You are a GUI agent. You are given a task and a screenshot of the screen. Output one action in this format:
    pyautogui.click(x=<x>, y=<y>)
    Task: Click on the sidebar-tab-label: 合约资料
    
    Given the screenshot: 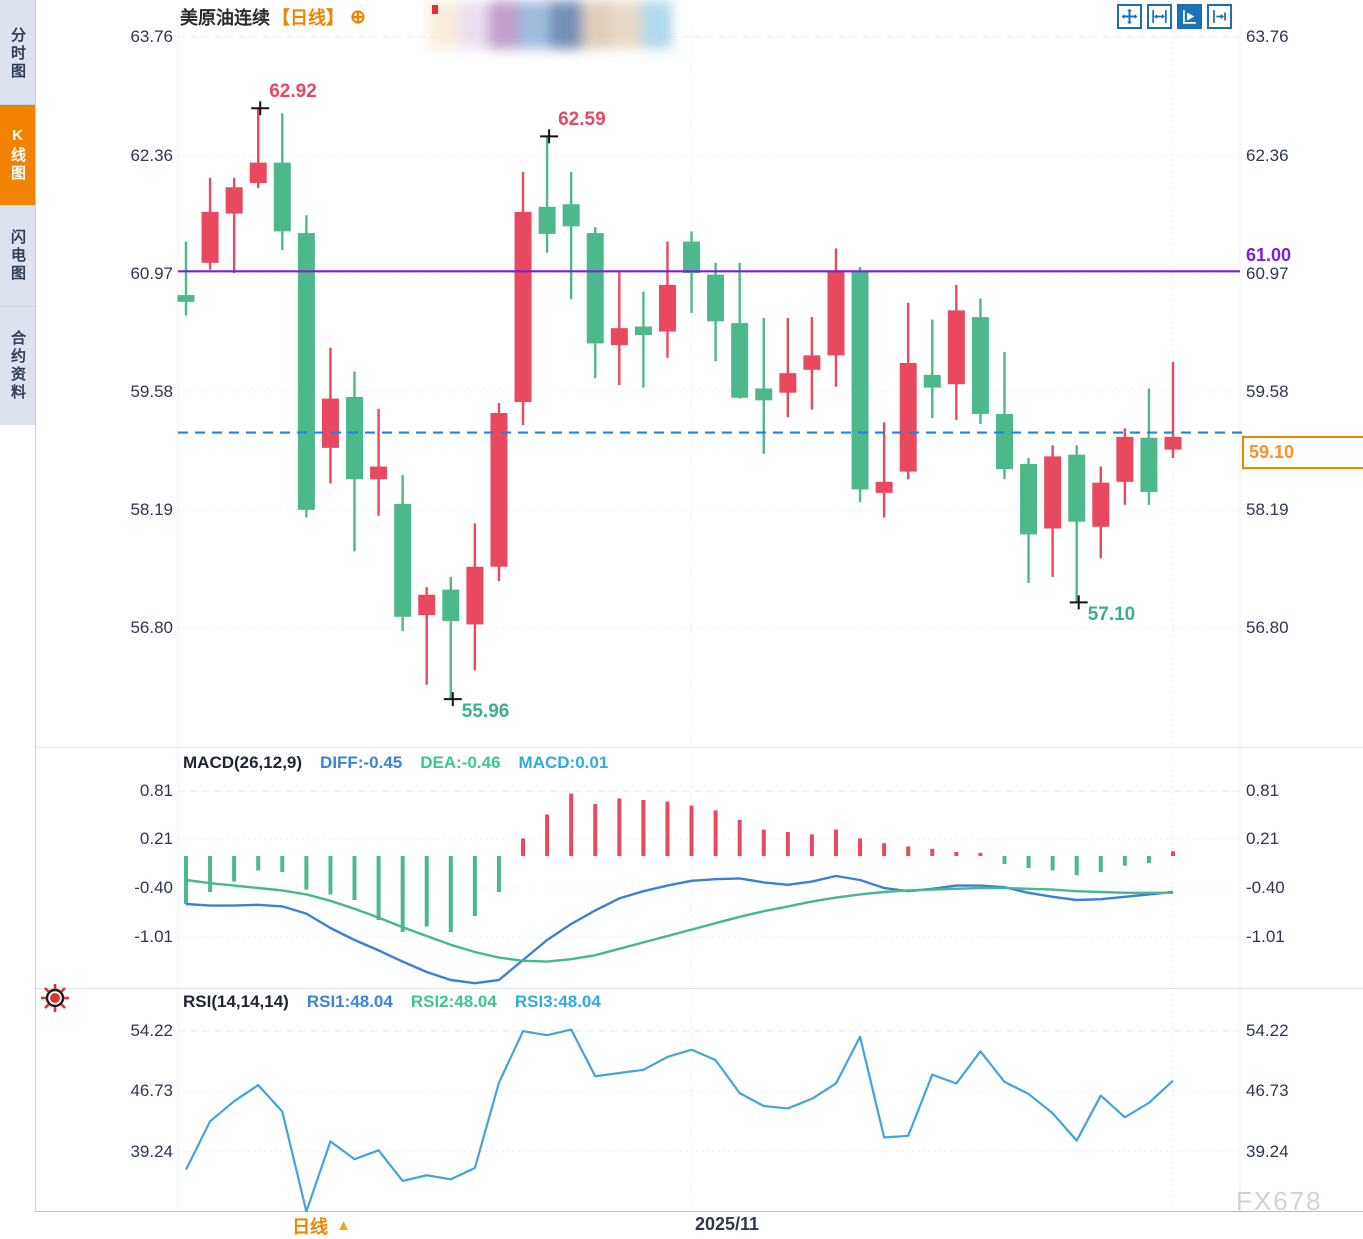 What is the action you would take?
    pyautogui.click(x=17, y=366)
    